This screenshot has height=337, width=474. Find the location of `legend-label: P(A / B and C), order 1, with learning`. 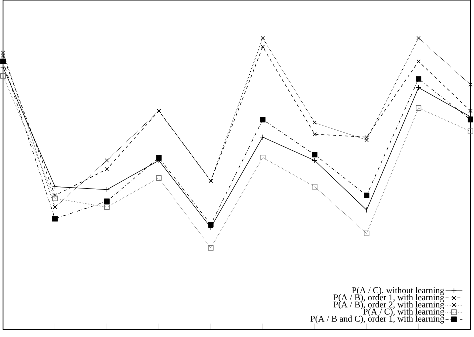

legend-label: P(A / B and C), order 1, with learning is located at coordinates (377, 320).